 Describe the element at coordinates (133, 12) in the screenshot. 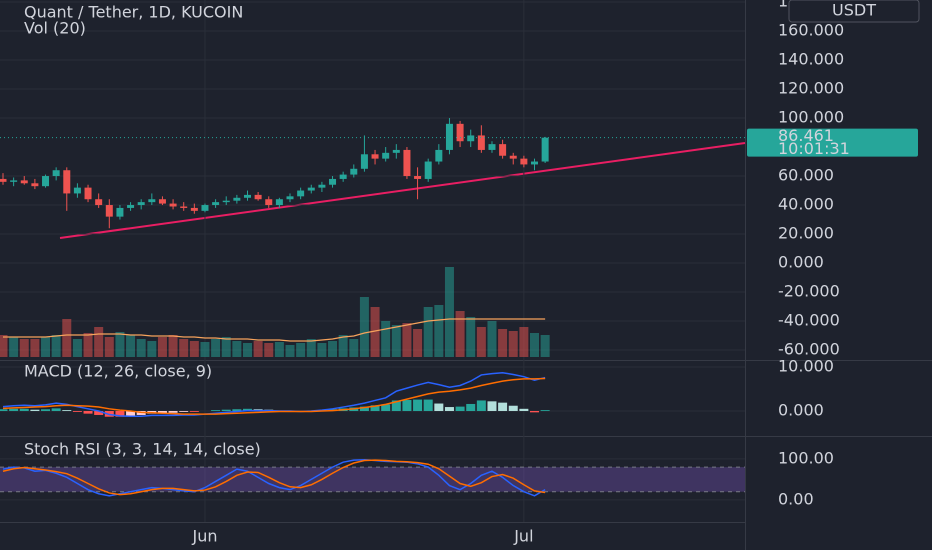

I see `chart-title: Quant / Tether, 1D, KUCOIN` at that location.